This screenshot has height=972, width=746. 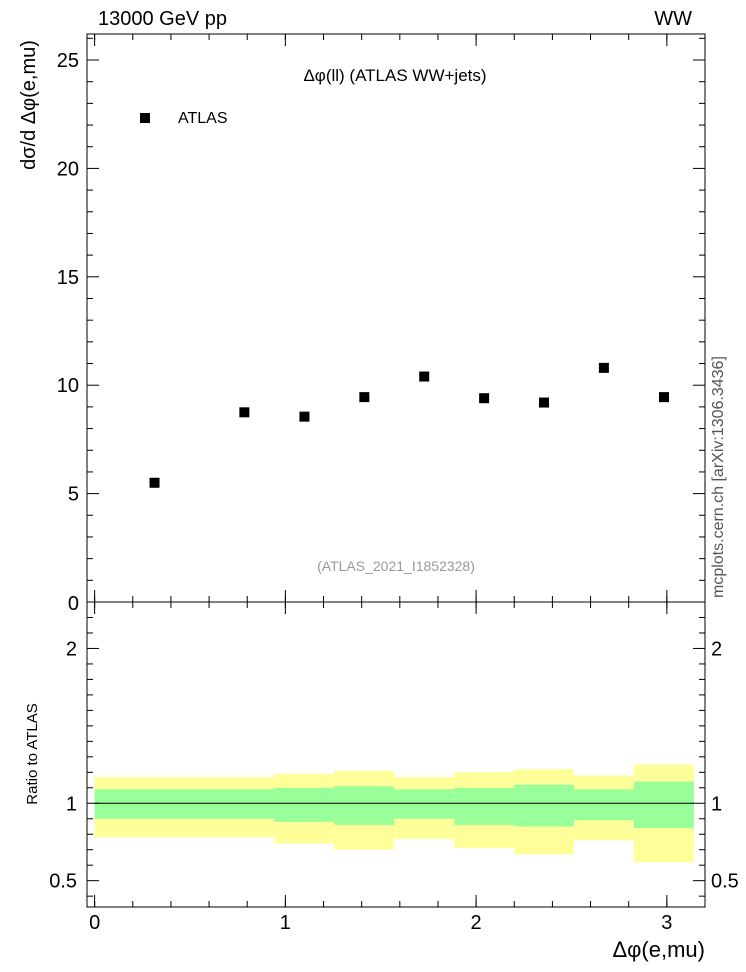 What do you see at coordinates (476, 923) in the screenshot?
I see `ratio-xtick-label: 2` at bounding box center [476, 923].